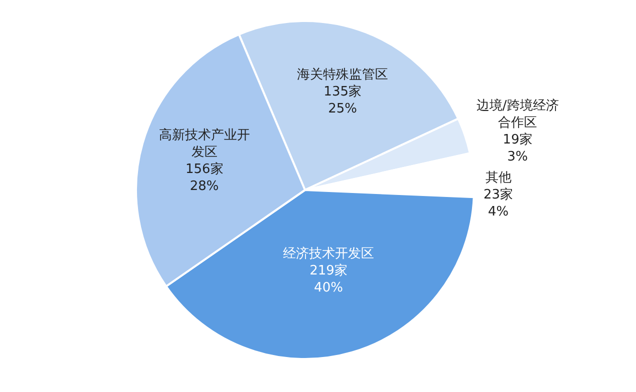 The height and width of the screenshot is (392, 636). I want to click on data-label: 135家 25%, so click(343, 100).